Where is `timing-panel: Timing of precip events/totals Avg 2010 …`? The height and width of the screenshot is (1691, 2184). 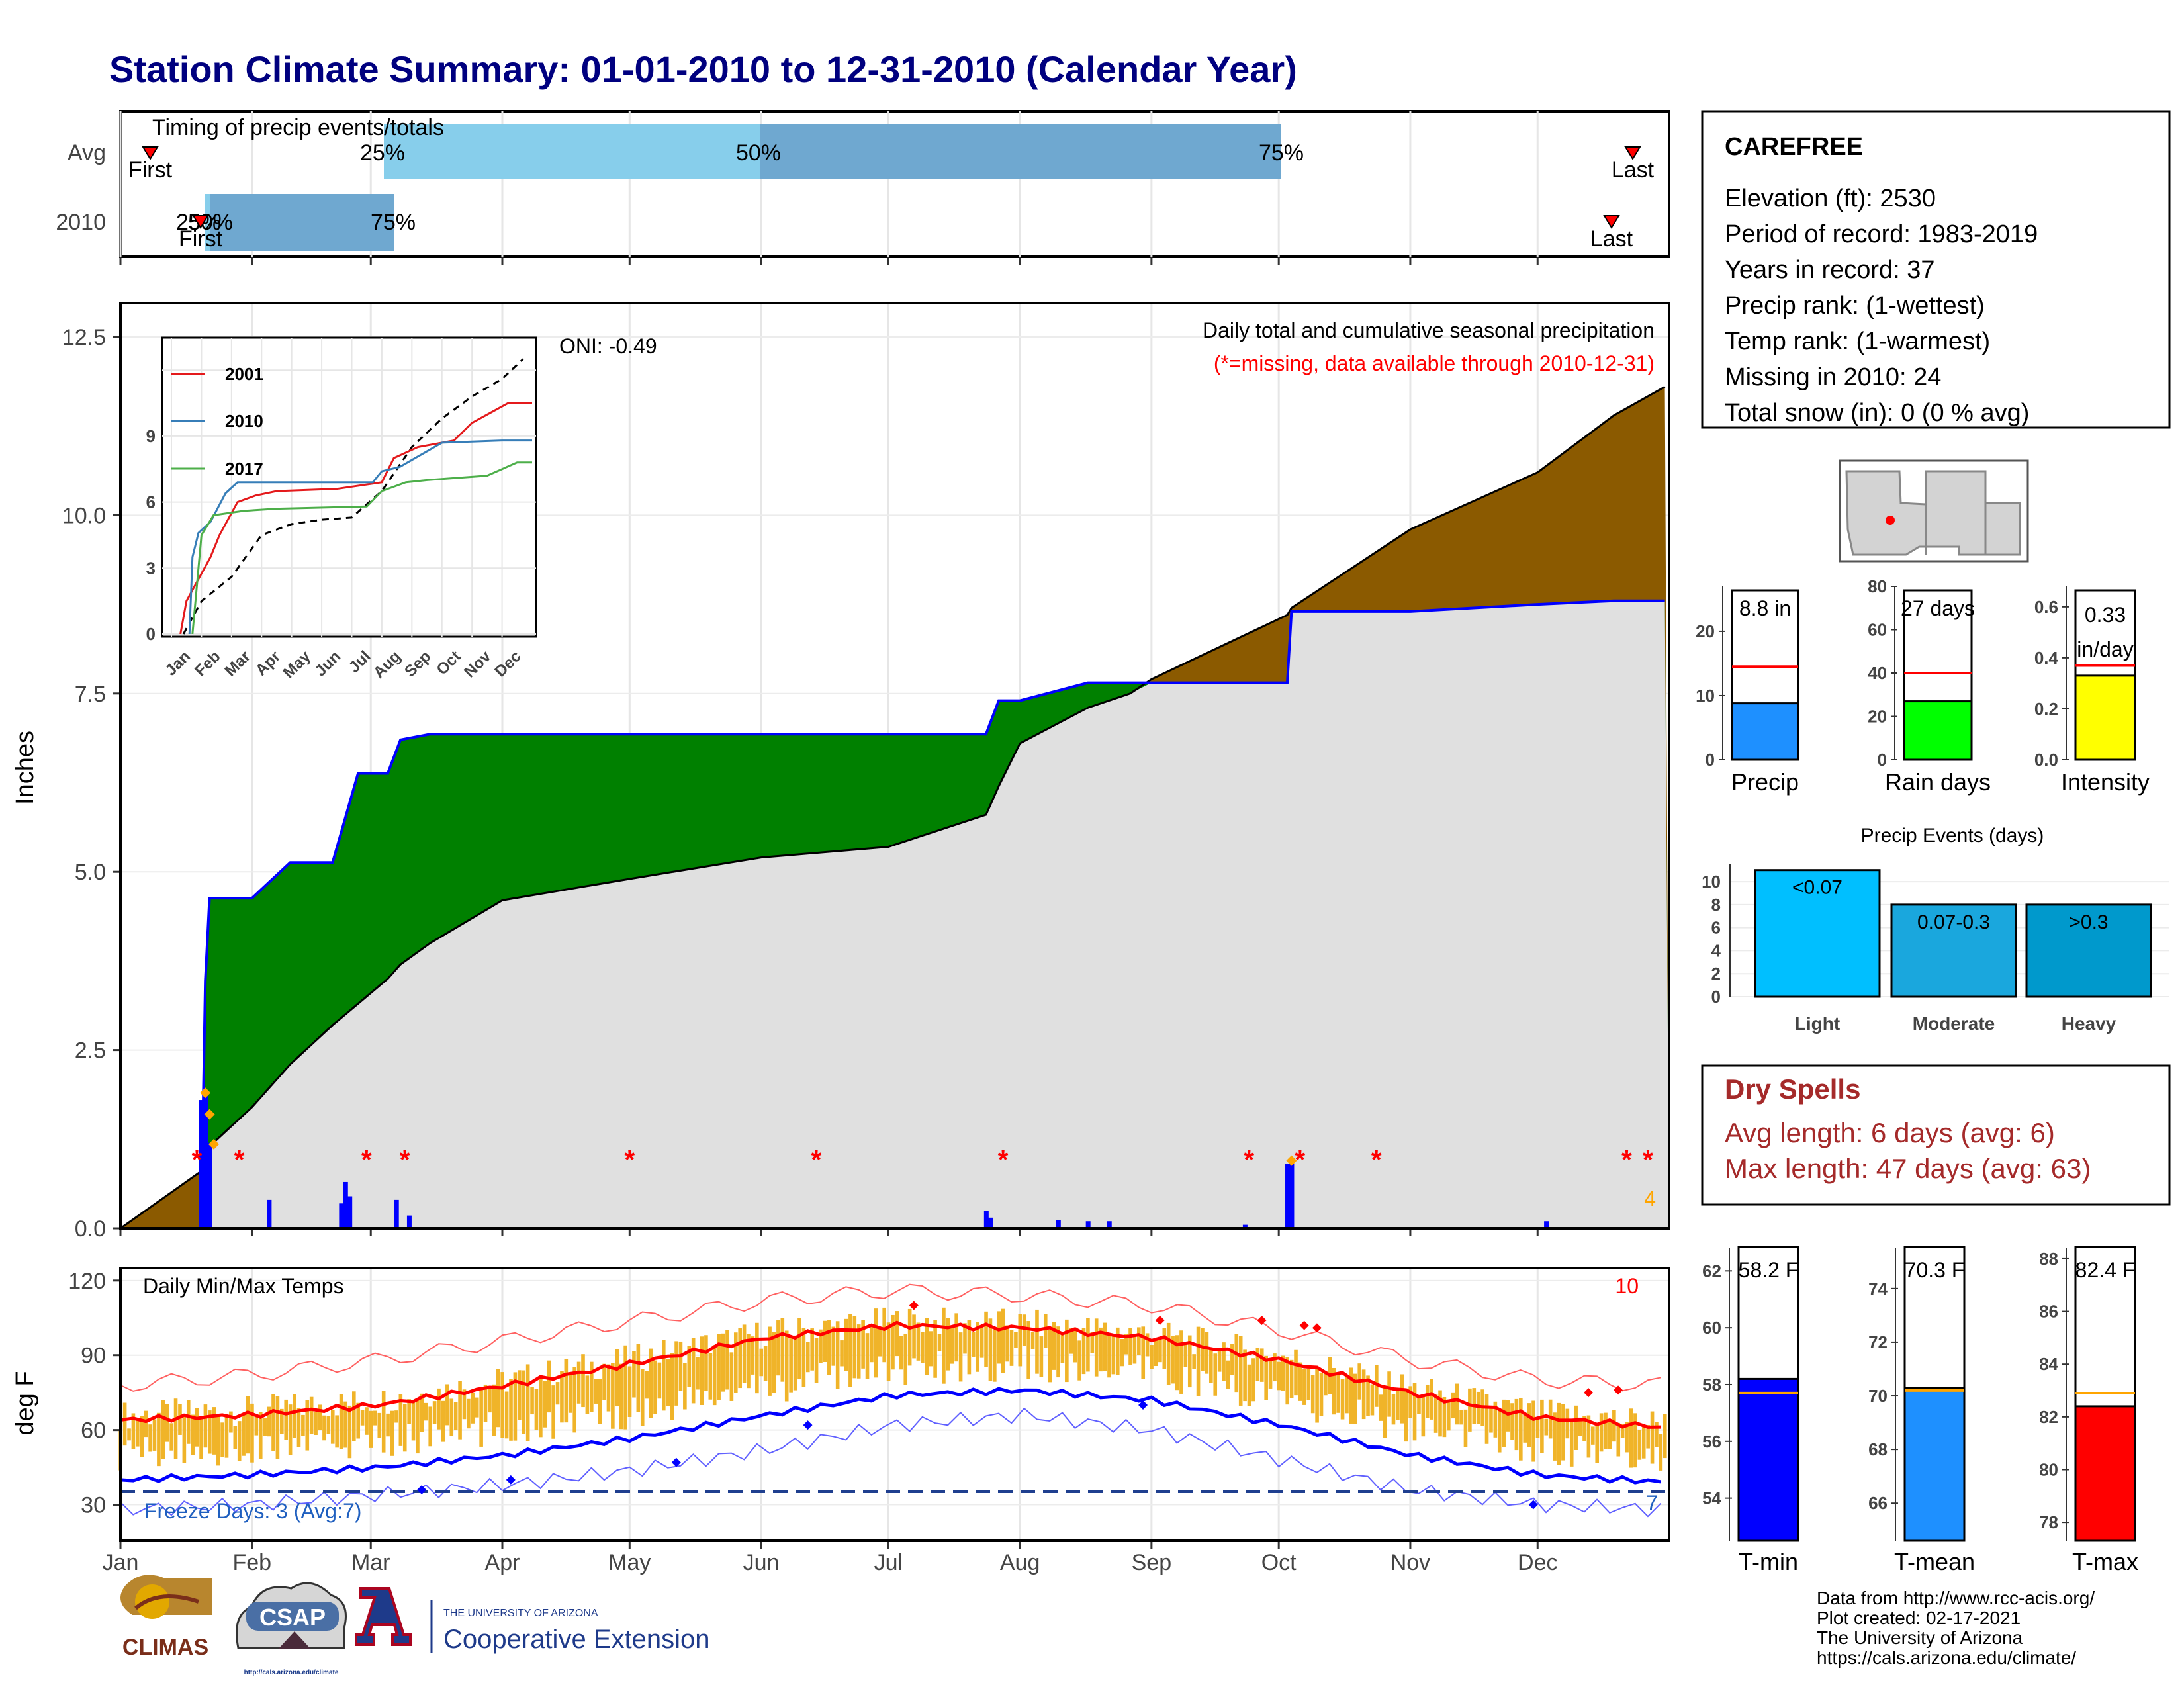
timing-panel: Timing of precip events/totals Avg 2010 … is located at coordinates (863, 187).